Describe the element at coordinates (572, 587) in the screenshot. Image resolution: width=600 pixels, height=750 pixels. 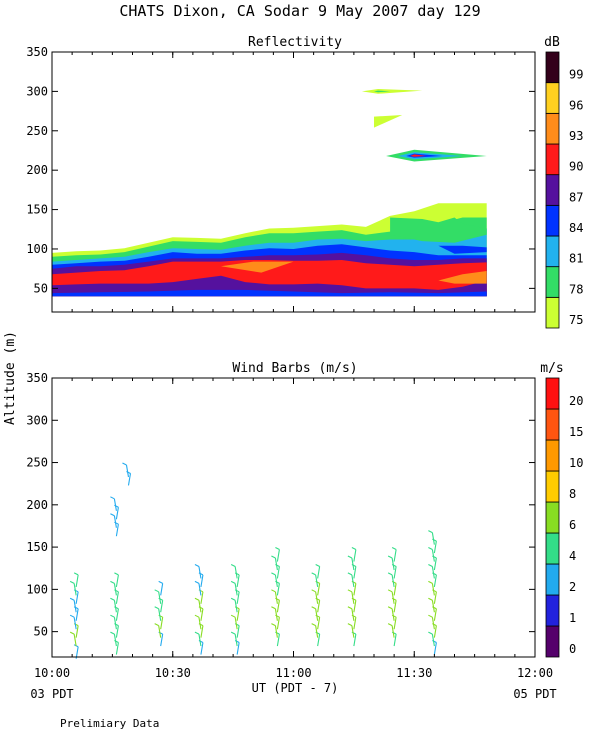
I see `wind-colorbar-label: 2` at that location.